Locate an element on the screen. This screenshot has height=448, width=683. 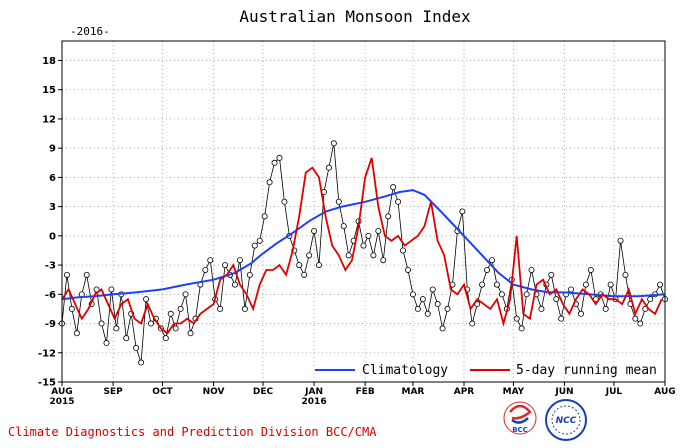
y-tick-label: 15 is located at coordinates (49, 90).